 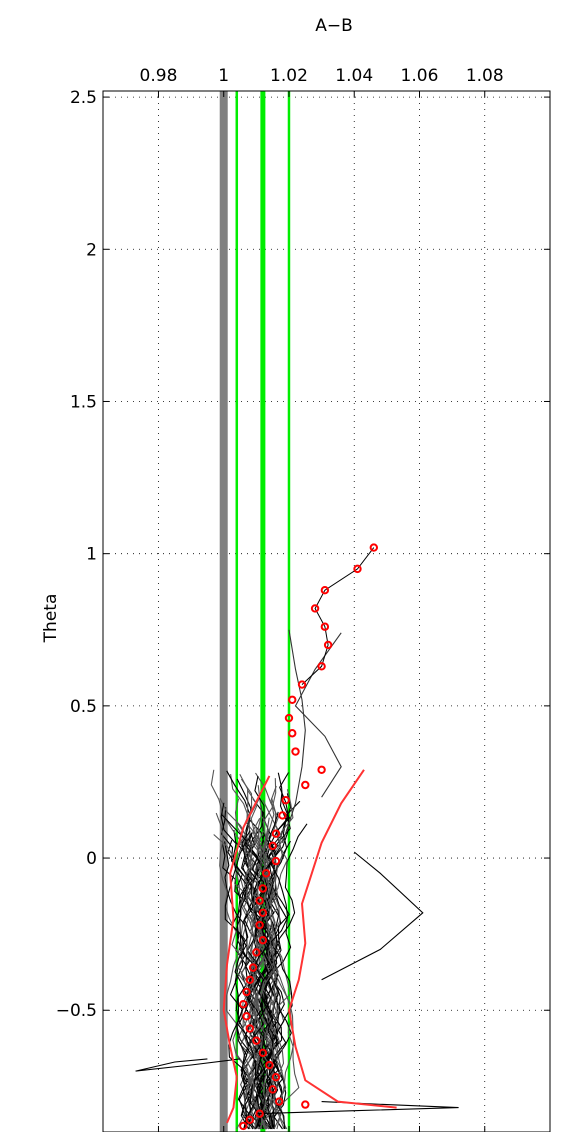 What do you see at coordinates (51, 619) in the screenshot?
I see `y-axis-title: Theta` at bounding box center [51, 619].